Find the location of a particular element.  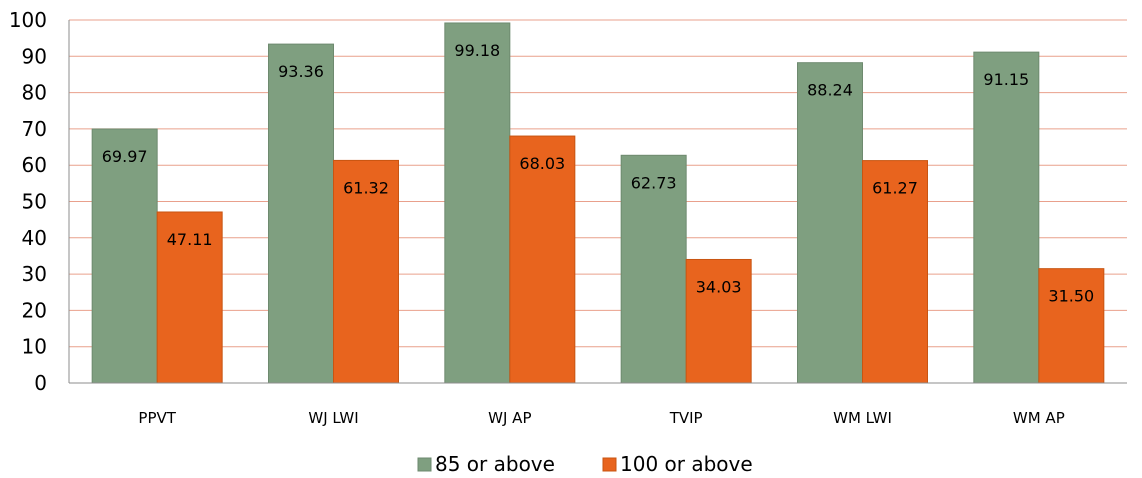

y-tick-label: 80 is located at coordinates (34, 93).